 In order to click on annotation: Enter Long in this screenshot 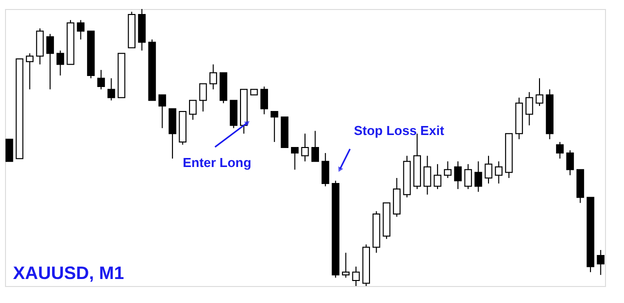, I will do `click(217, 162)`.